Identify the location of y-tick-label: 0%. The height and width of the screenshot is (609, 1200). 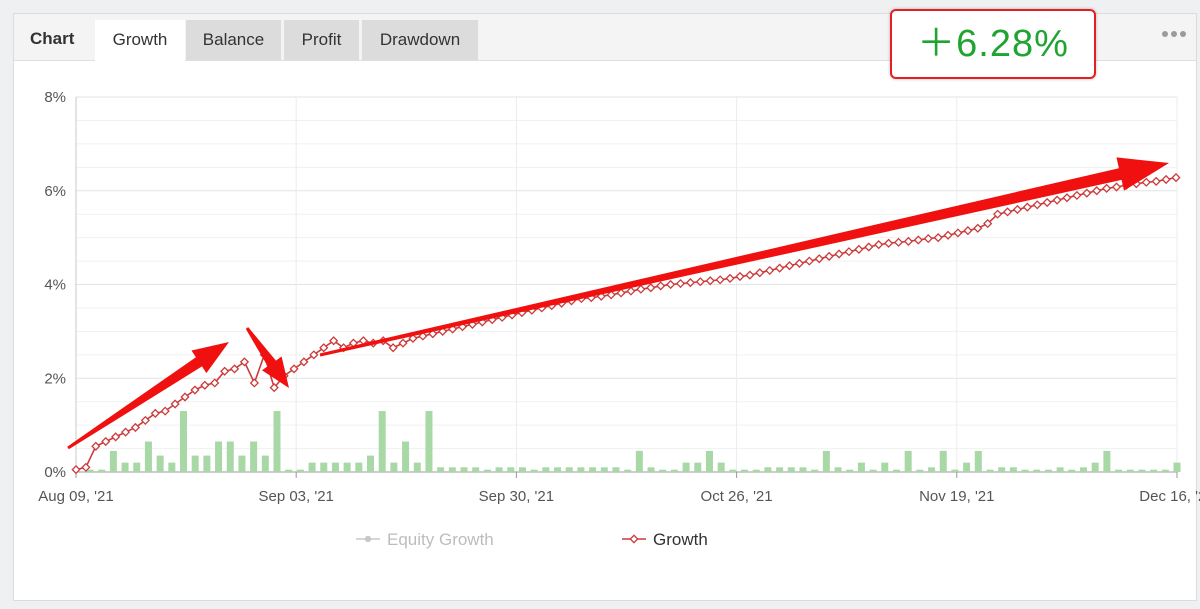
(55, 472).